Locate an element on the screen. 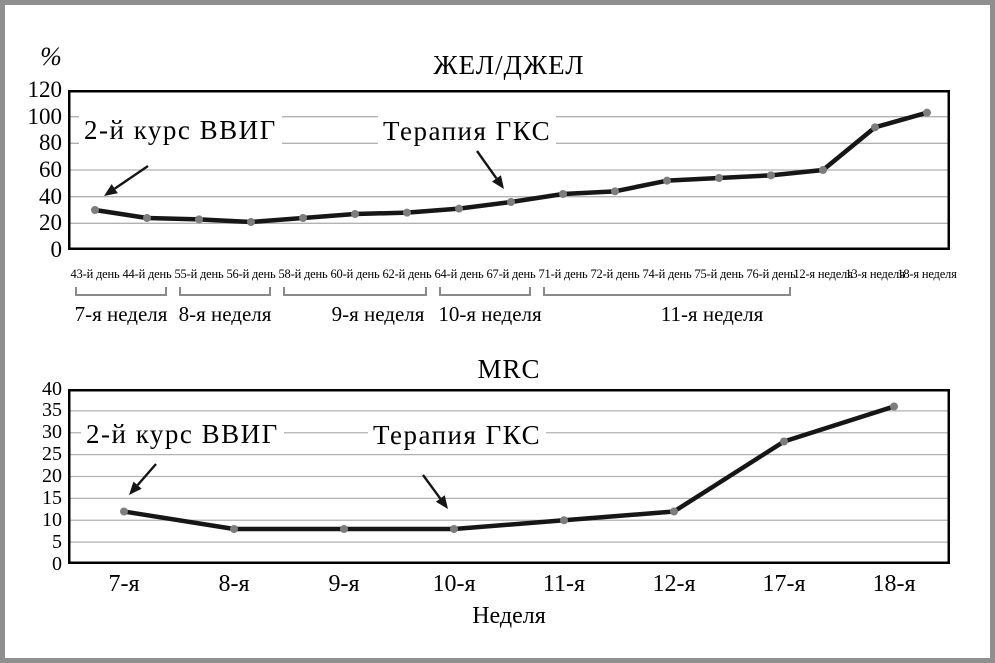 Image resolution: width=995 pixels, height=663 pixels. day-label: 18-я неделя is located at coordinates (927, 274).